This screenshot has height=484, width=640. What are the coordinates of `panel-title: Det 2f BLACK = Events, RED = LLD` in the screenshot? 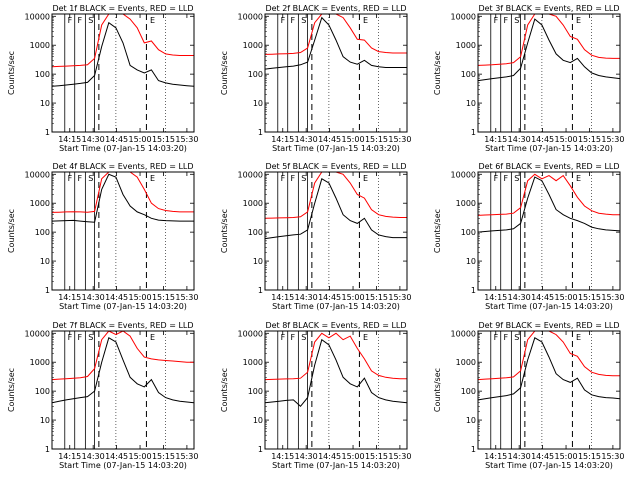 It's located at (335, 8).